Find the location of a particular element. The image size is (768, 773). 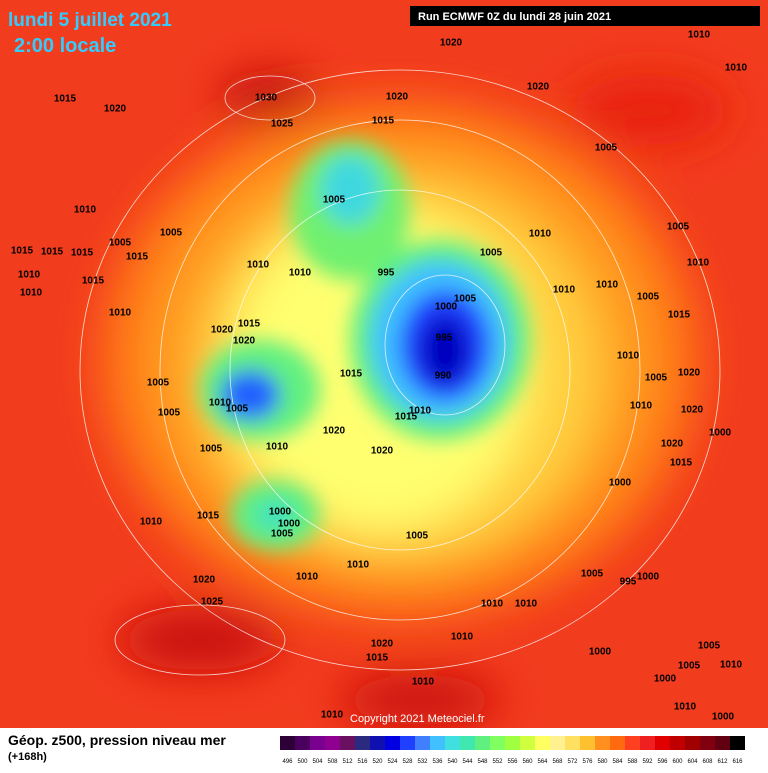

colorbar-label: 604 is located at coordinates (692, 762).